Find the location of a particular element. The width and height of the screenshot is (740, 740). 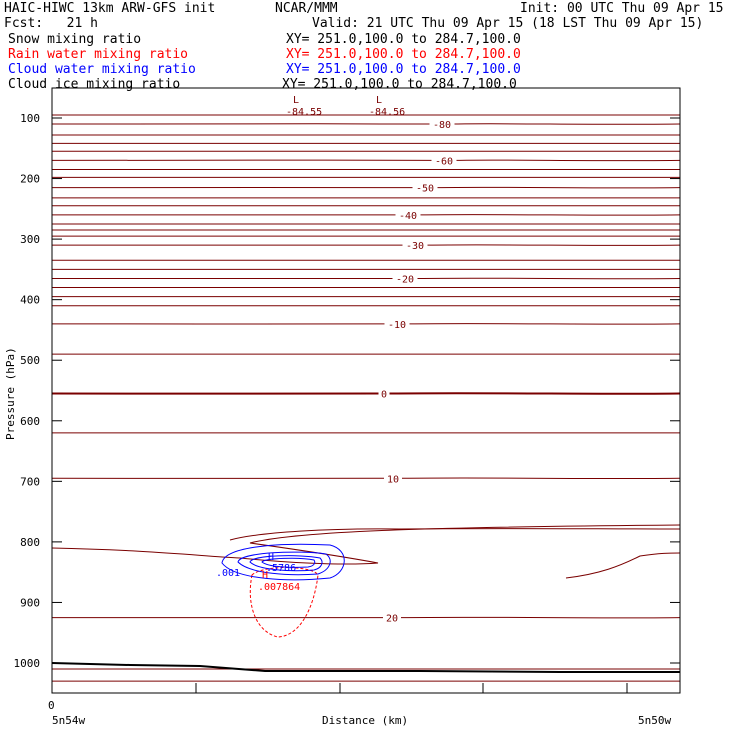

cloud-water-contour-mid is located at coordinates (284, 563).